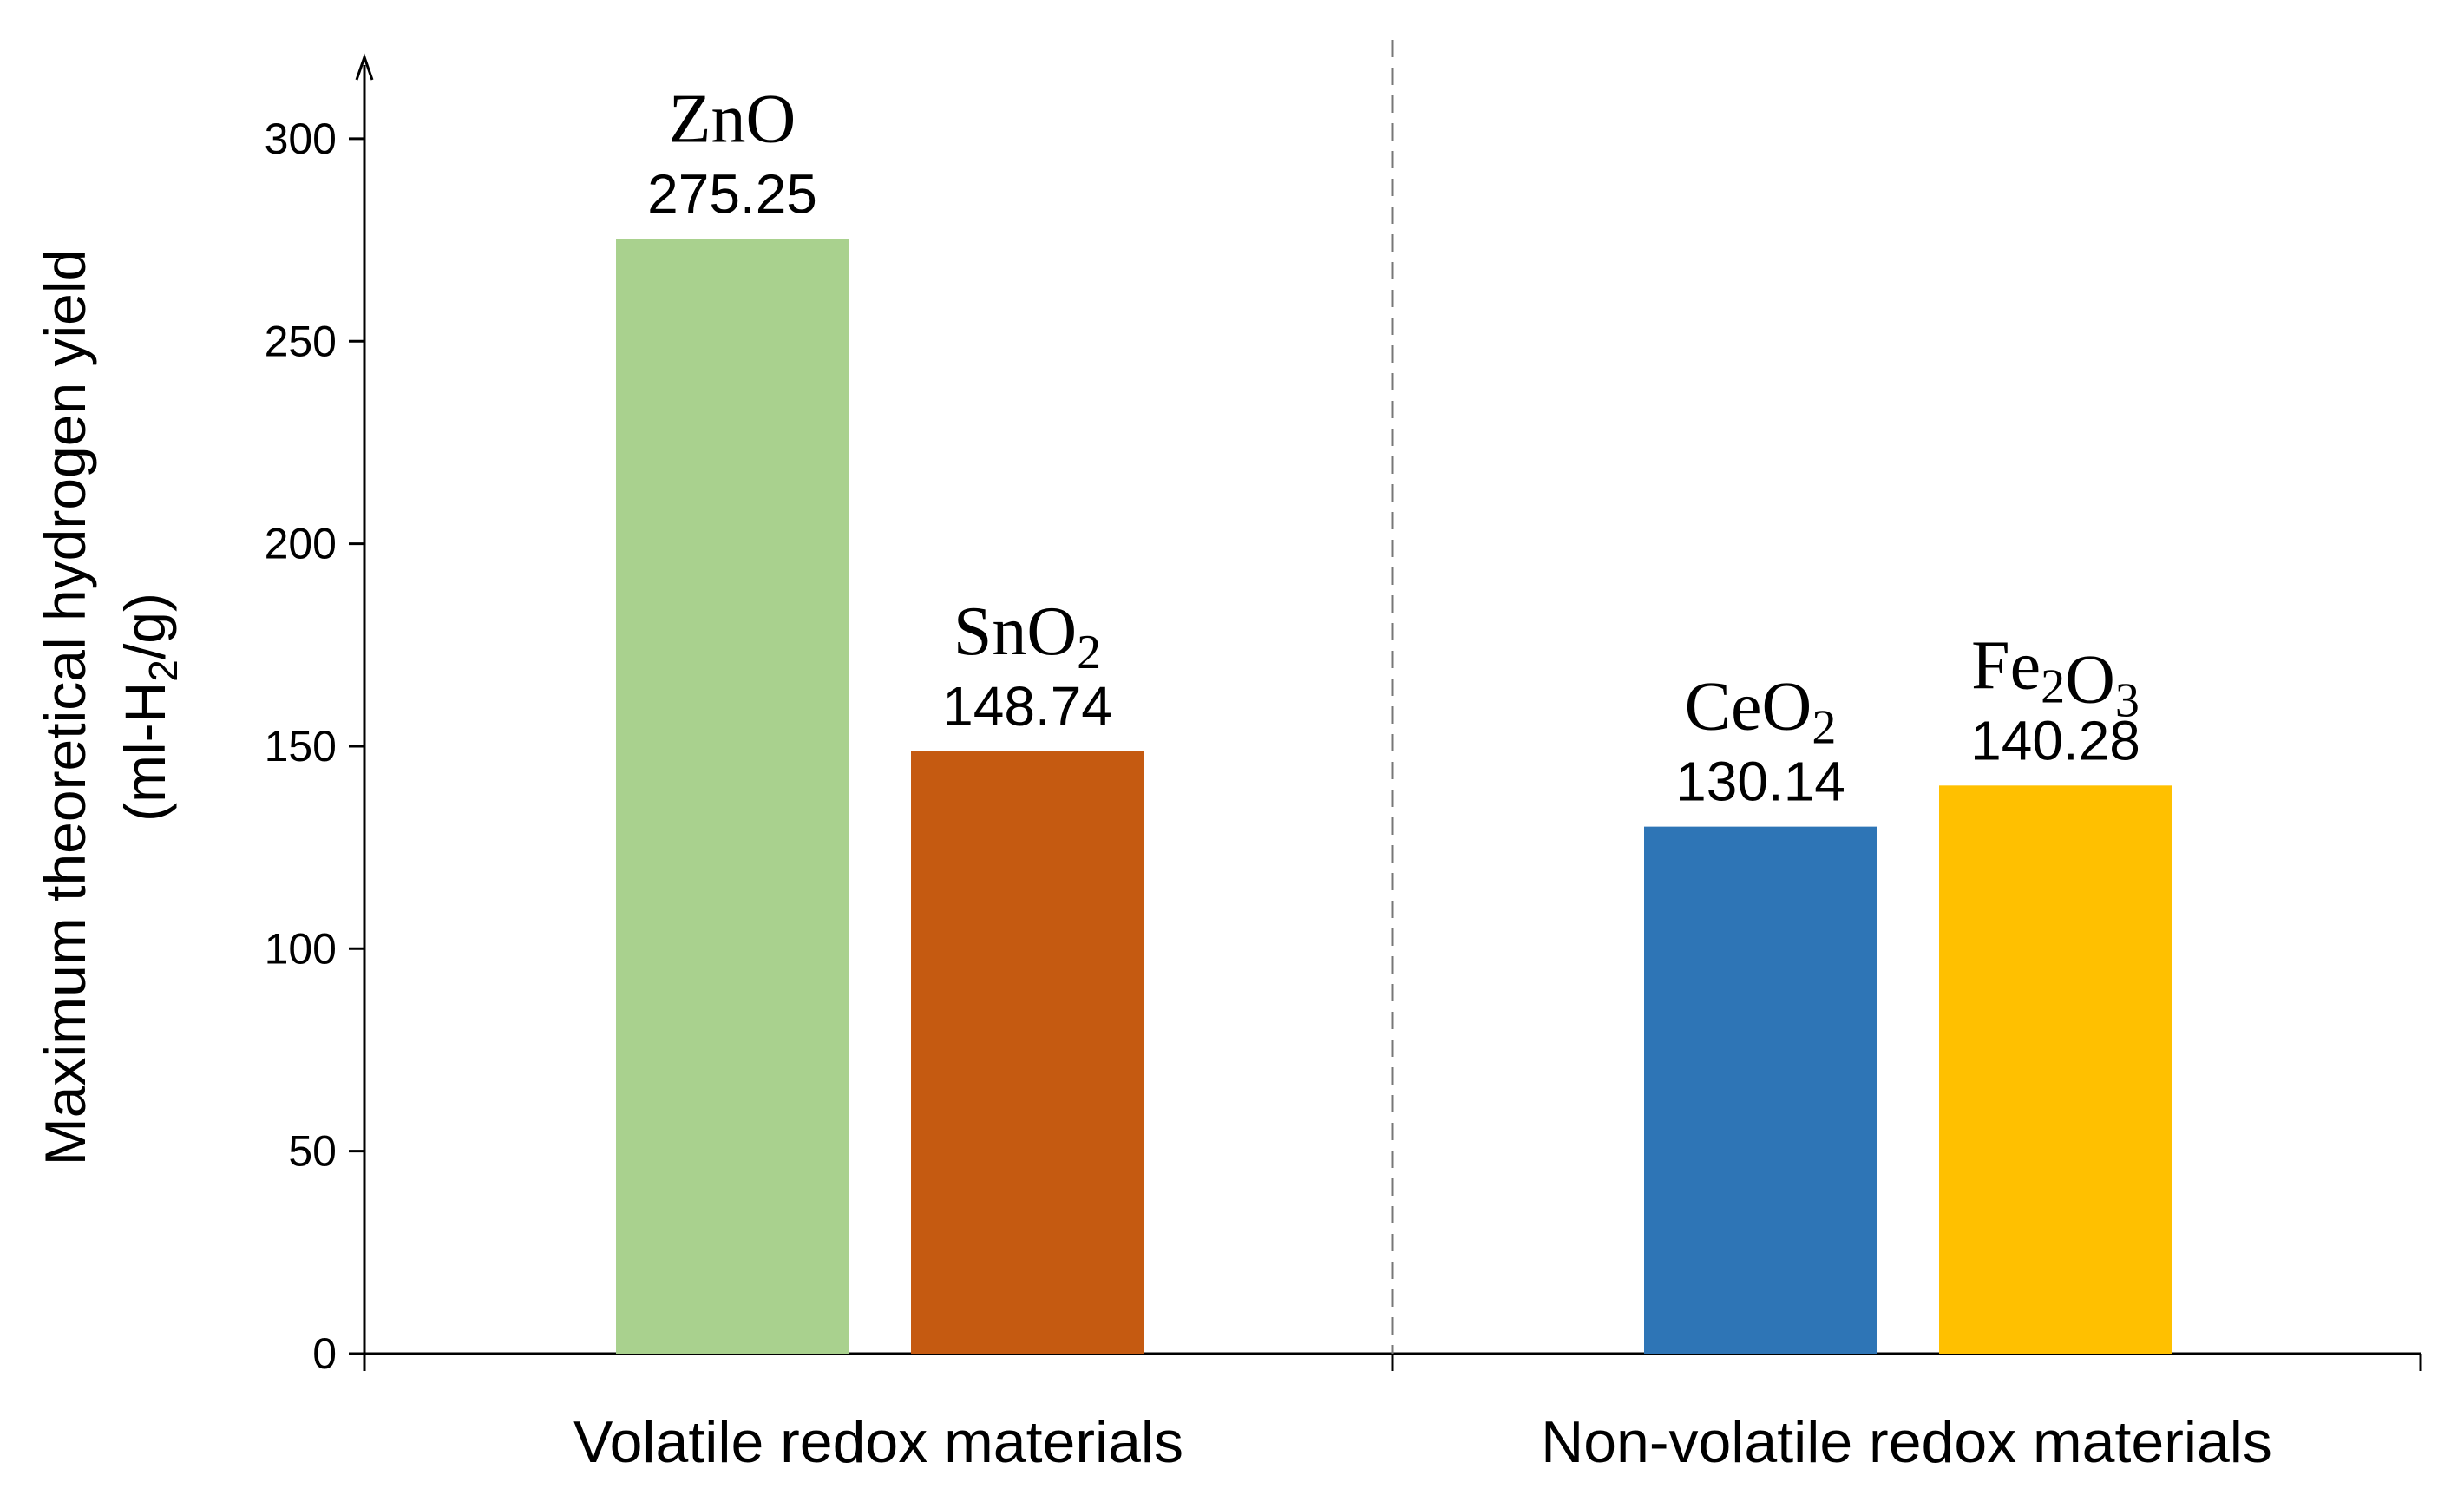 This screenshot has height=1489, width=2464. What do you see at coordinates (1761, 712) in the screenshot?
I see `bar-formula-label: CeO2` at bounding box center [1761, 712].